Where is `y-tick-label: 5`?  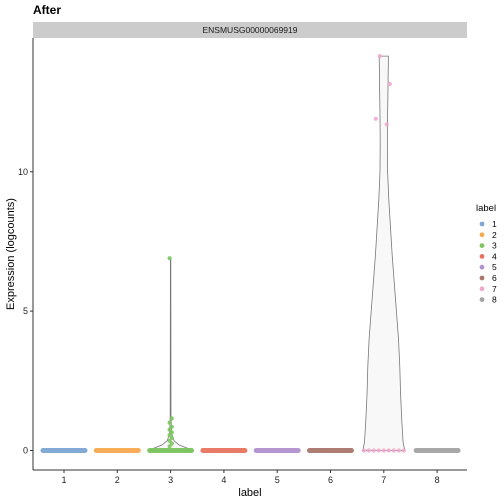 y-tick-label: 5 is located at coordinates (25, 311).